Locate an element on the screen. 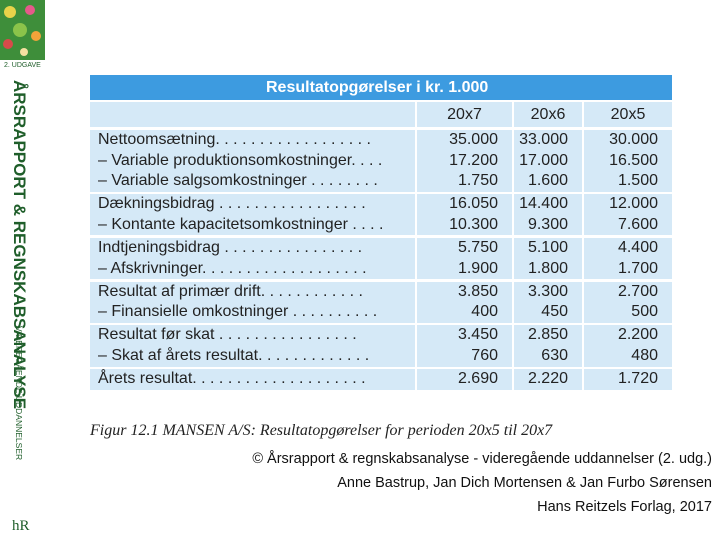 This screenshot has width=720, height=540. cell-value: 17.200 is located at coordinates (464, 161).